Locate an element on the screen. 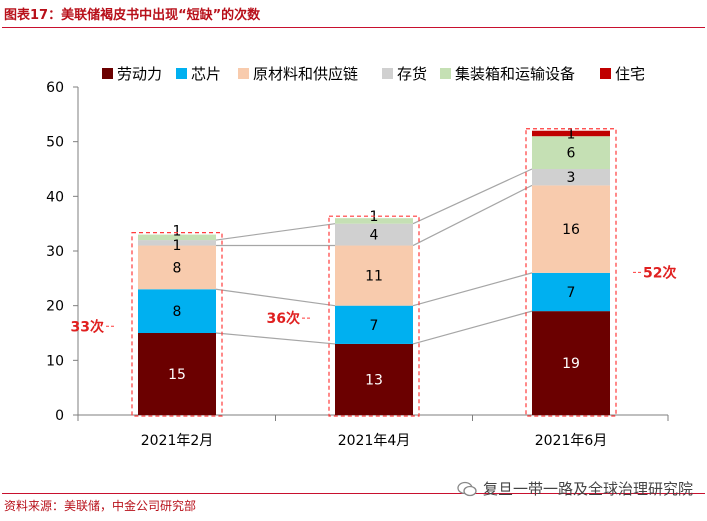 This screenshot has height=521, width=707. x-tick-label: 2021年4月 is located at coordinates (374, 441).